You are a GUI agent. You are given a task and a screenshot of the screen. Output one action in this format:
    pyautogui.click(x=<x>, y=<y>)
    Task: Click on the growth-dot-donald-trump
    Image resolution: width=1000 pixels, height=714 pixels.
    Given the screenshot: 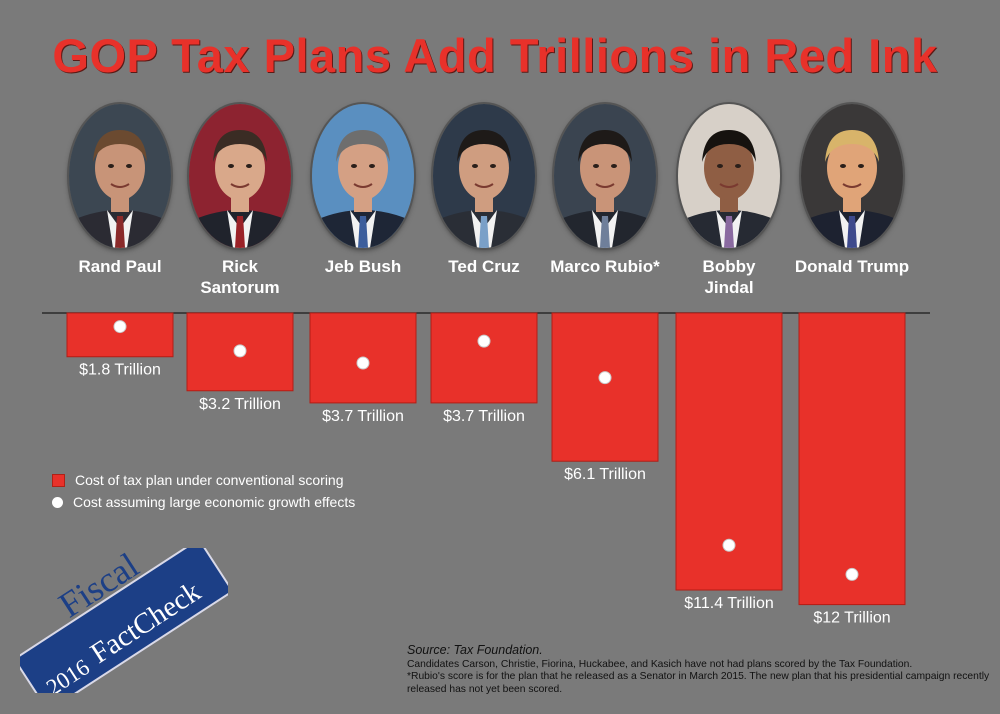 What is the action you would take?
    pyautogui.click(x=852, y=574)
    